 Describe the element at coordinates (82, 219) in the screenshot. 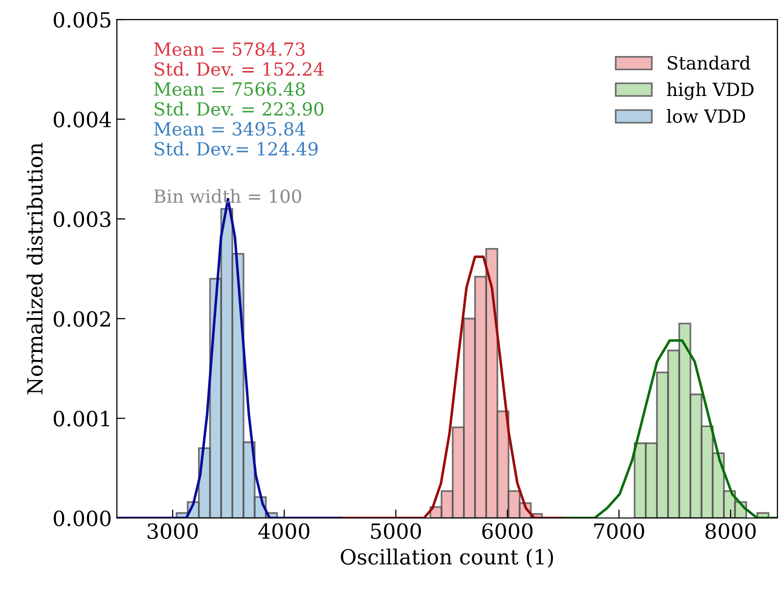

I see `y-tick-label: 0.003` at that location.